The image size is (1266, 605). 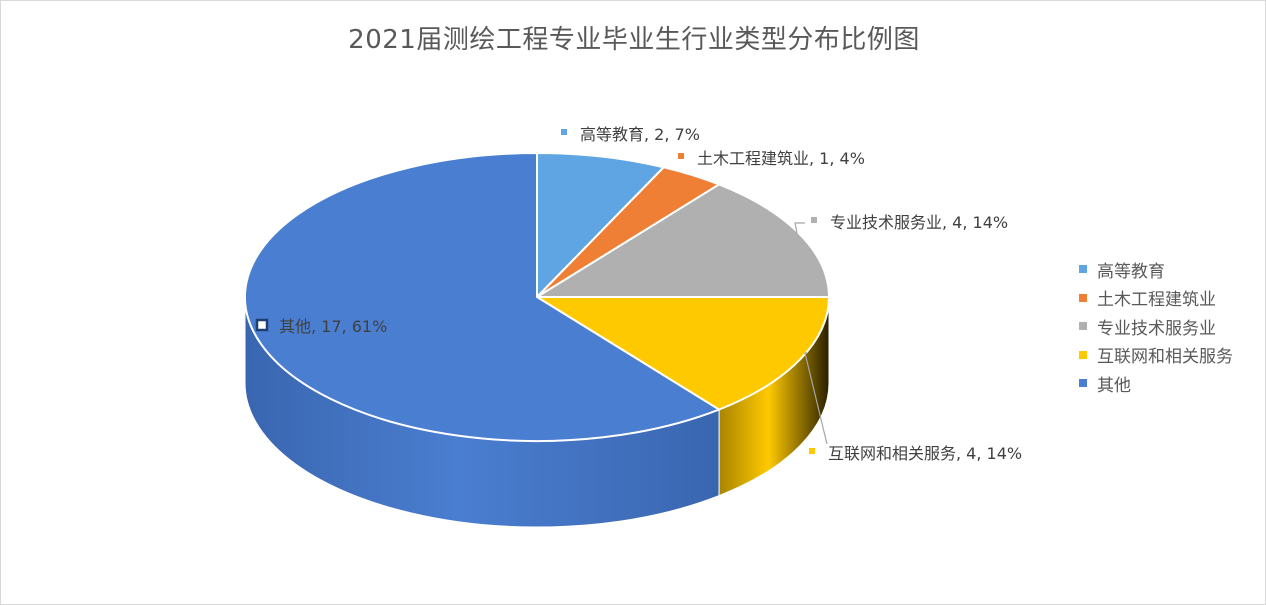 I want to click on legend-item-3: 专业技术服务业, so click(x=1156, y=326).